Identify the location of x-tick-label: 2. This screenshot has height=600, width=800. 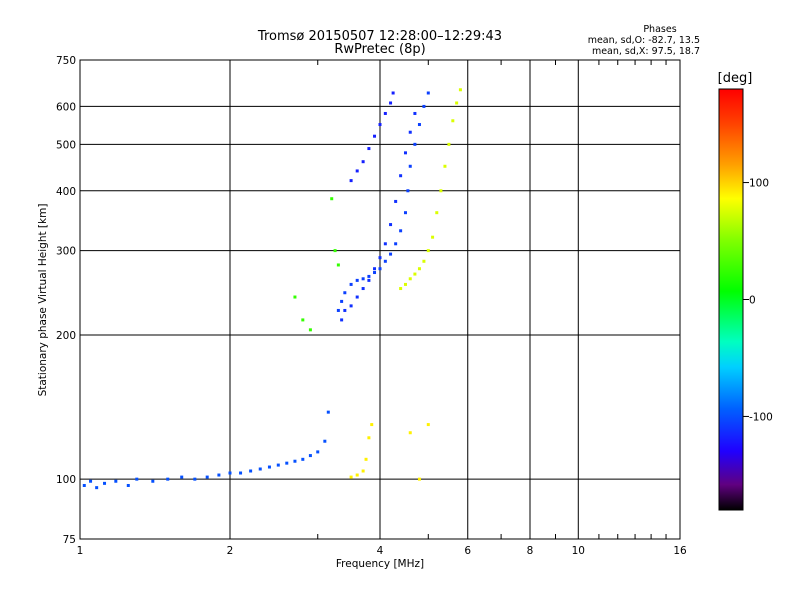
(230, 551).